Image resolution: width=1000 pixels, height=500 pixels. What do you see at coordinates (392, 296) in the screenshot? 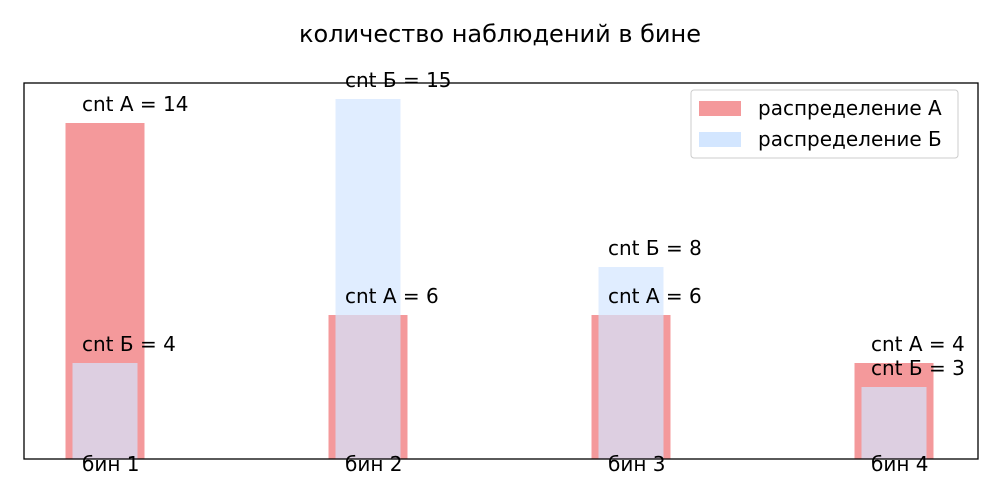
I see `data-label-a-bin-2: cnt А = 6` at bounding box center [392, 296].